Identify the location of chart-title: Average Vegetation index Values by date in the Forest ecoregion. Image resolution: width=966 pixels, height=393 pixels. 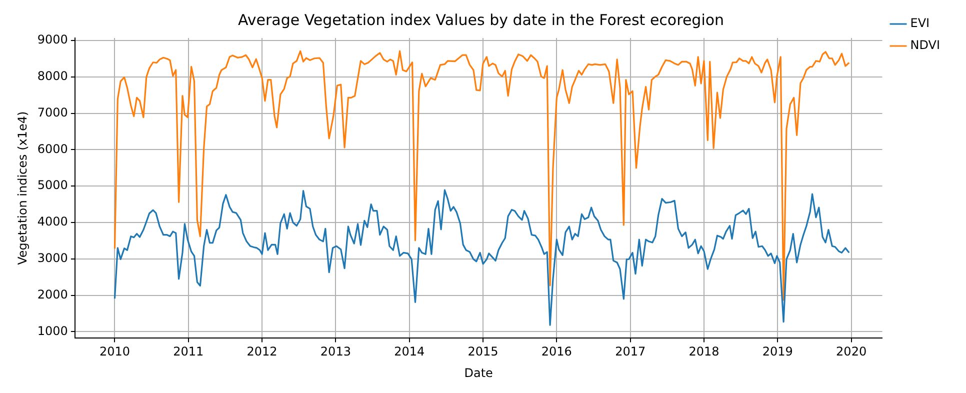
(481, 19).